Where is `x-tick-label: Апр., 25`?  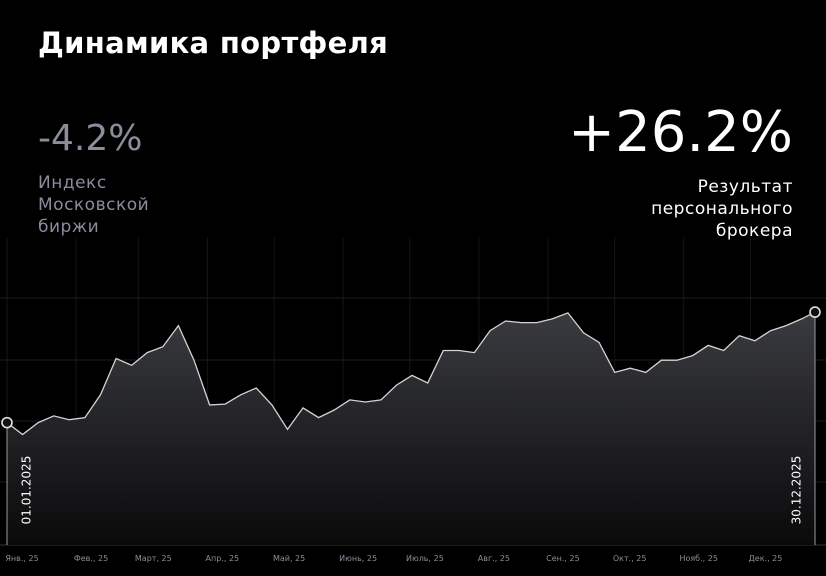
x-tick-label: Апр., 25 is located at coordinates (223, 558).